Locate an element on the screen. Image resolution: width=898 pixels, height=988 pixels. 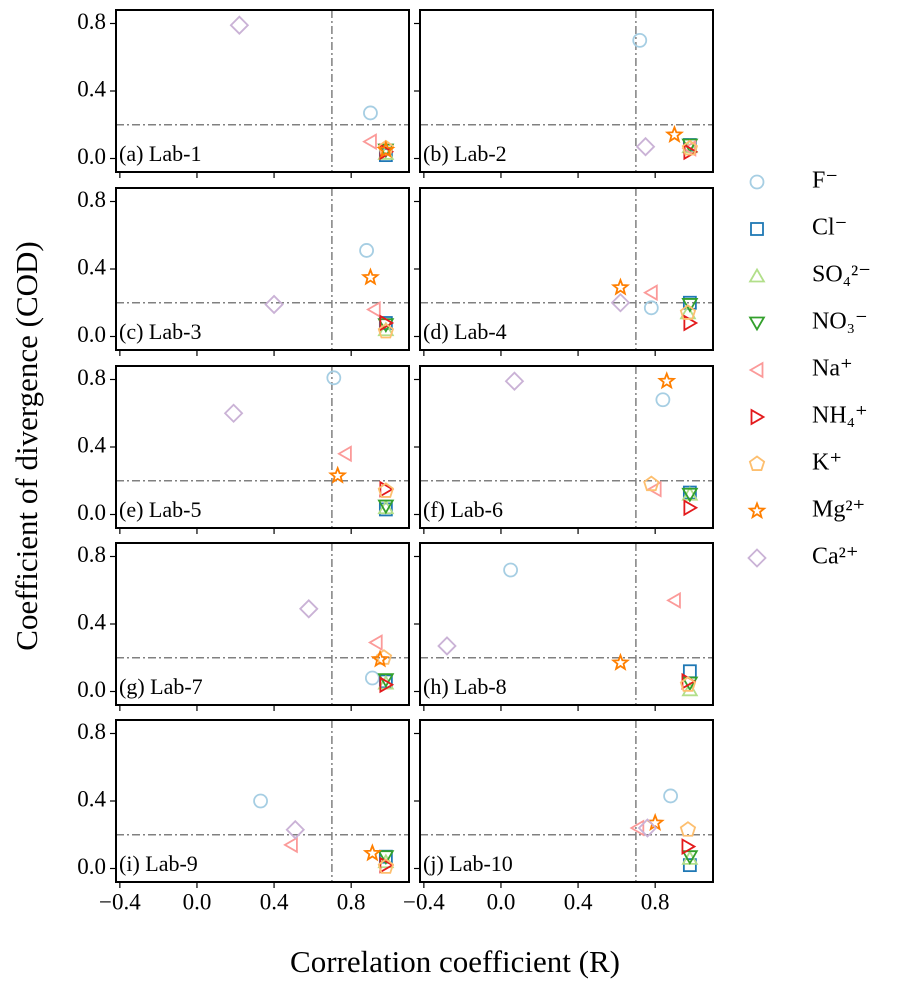
legend-label: Mg²⁺ is located at coordinates (838, 510).